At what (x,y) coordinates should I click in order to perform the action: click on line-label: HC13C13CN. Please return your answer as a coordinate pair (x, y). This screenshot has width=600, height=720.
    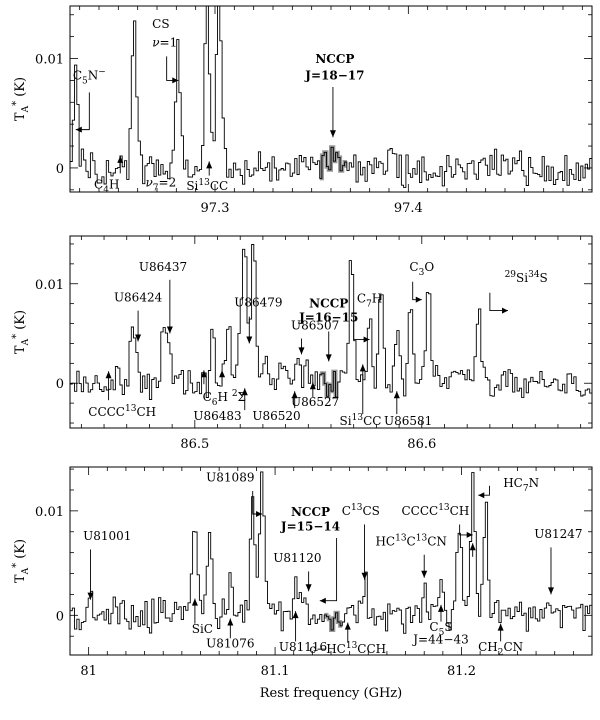
    Looking at the image, I should click on (410, 540).